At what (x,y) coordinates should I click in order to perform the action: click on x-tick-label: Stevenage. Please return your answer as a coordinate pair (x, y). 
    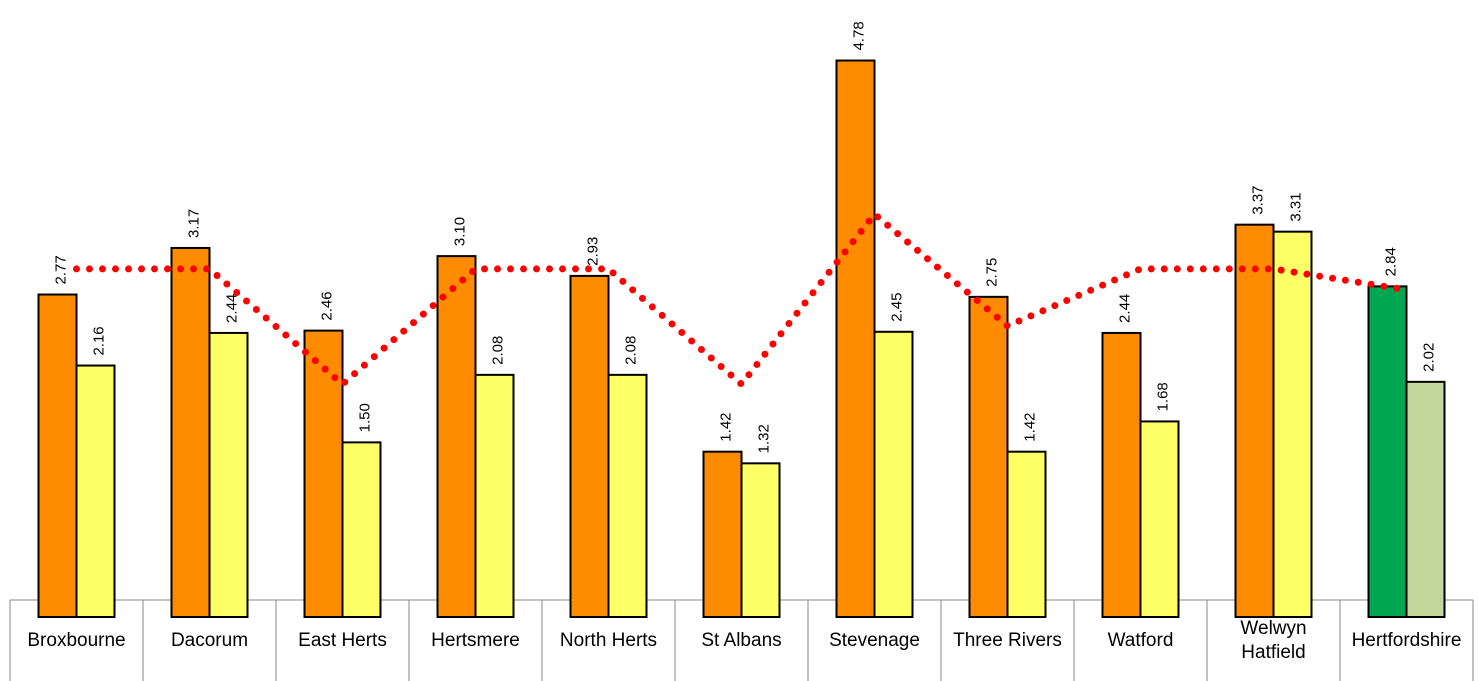
    Looking at the image, I should click on (874, 640).